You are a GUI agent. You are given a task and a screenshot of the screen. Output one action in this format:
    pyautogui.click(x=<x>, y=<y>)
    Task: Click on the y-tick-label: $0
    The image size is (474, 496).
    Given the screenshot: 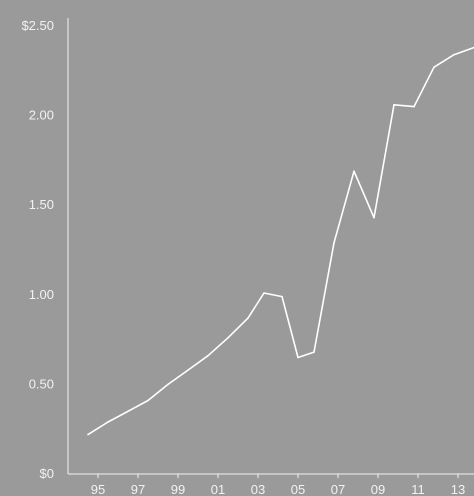 What is the action you would take?
    pyautogui.click(x=47, y=473)
    